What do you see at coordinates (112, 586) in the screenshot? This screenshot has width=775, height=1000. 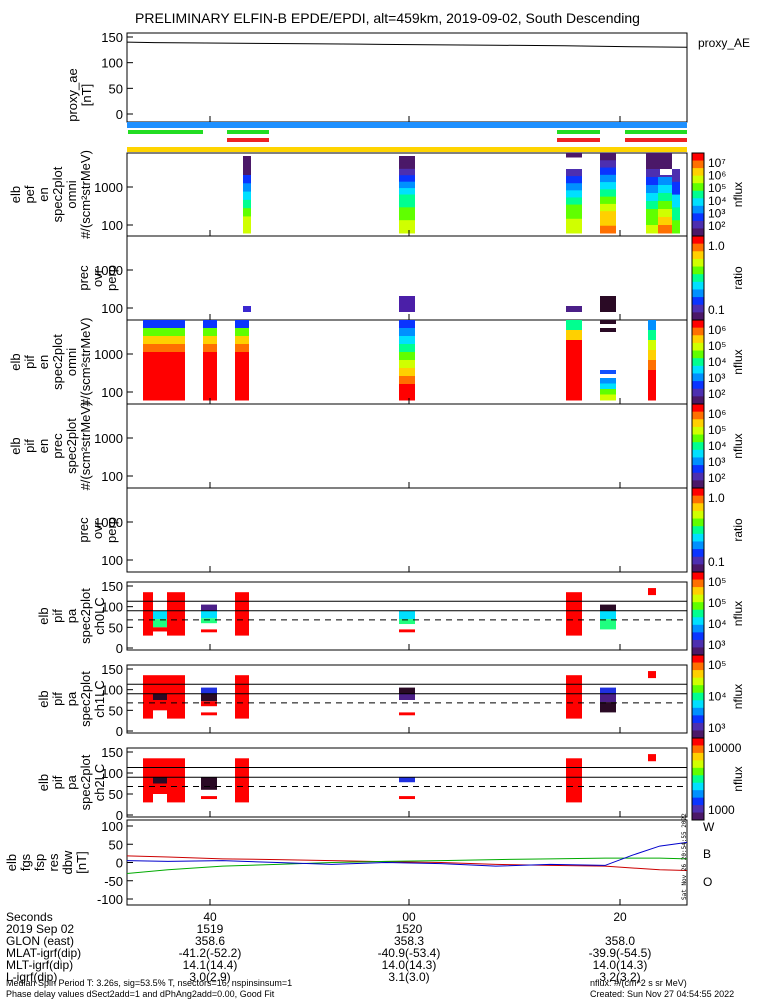 I see `y-tick-label: 150` at bounding box center [112, 586].